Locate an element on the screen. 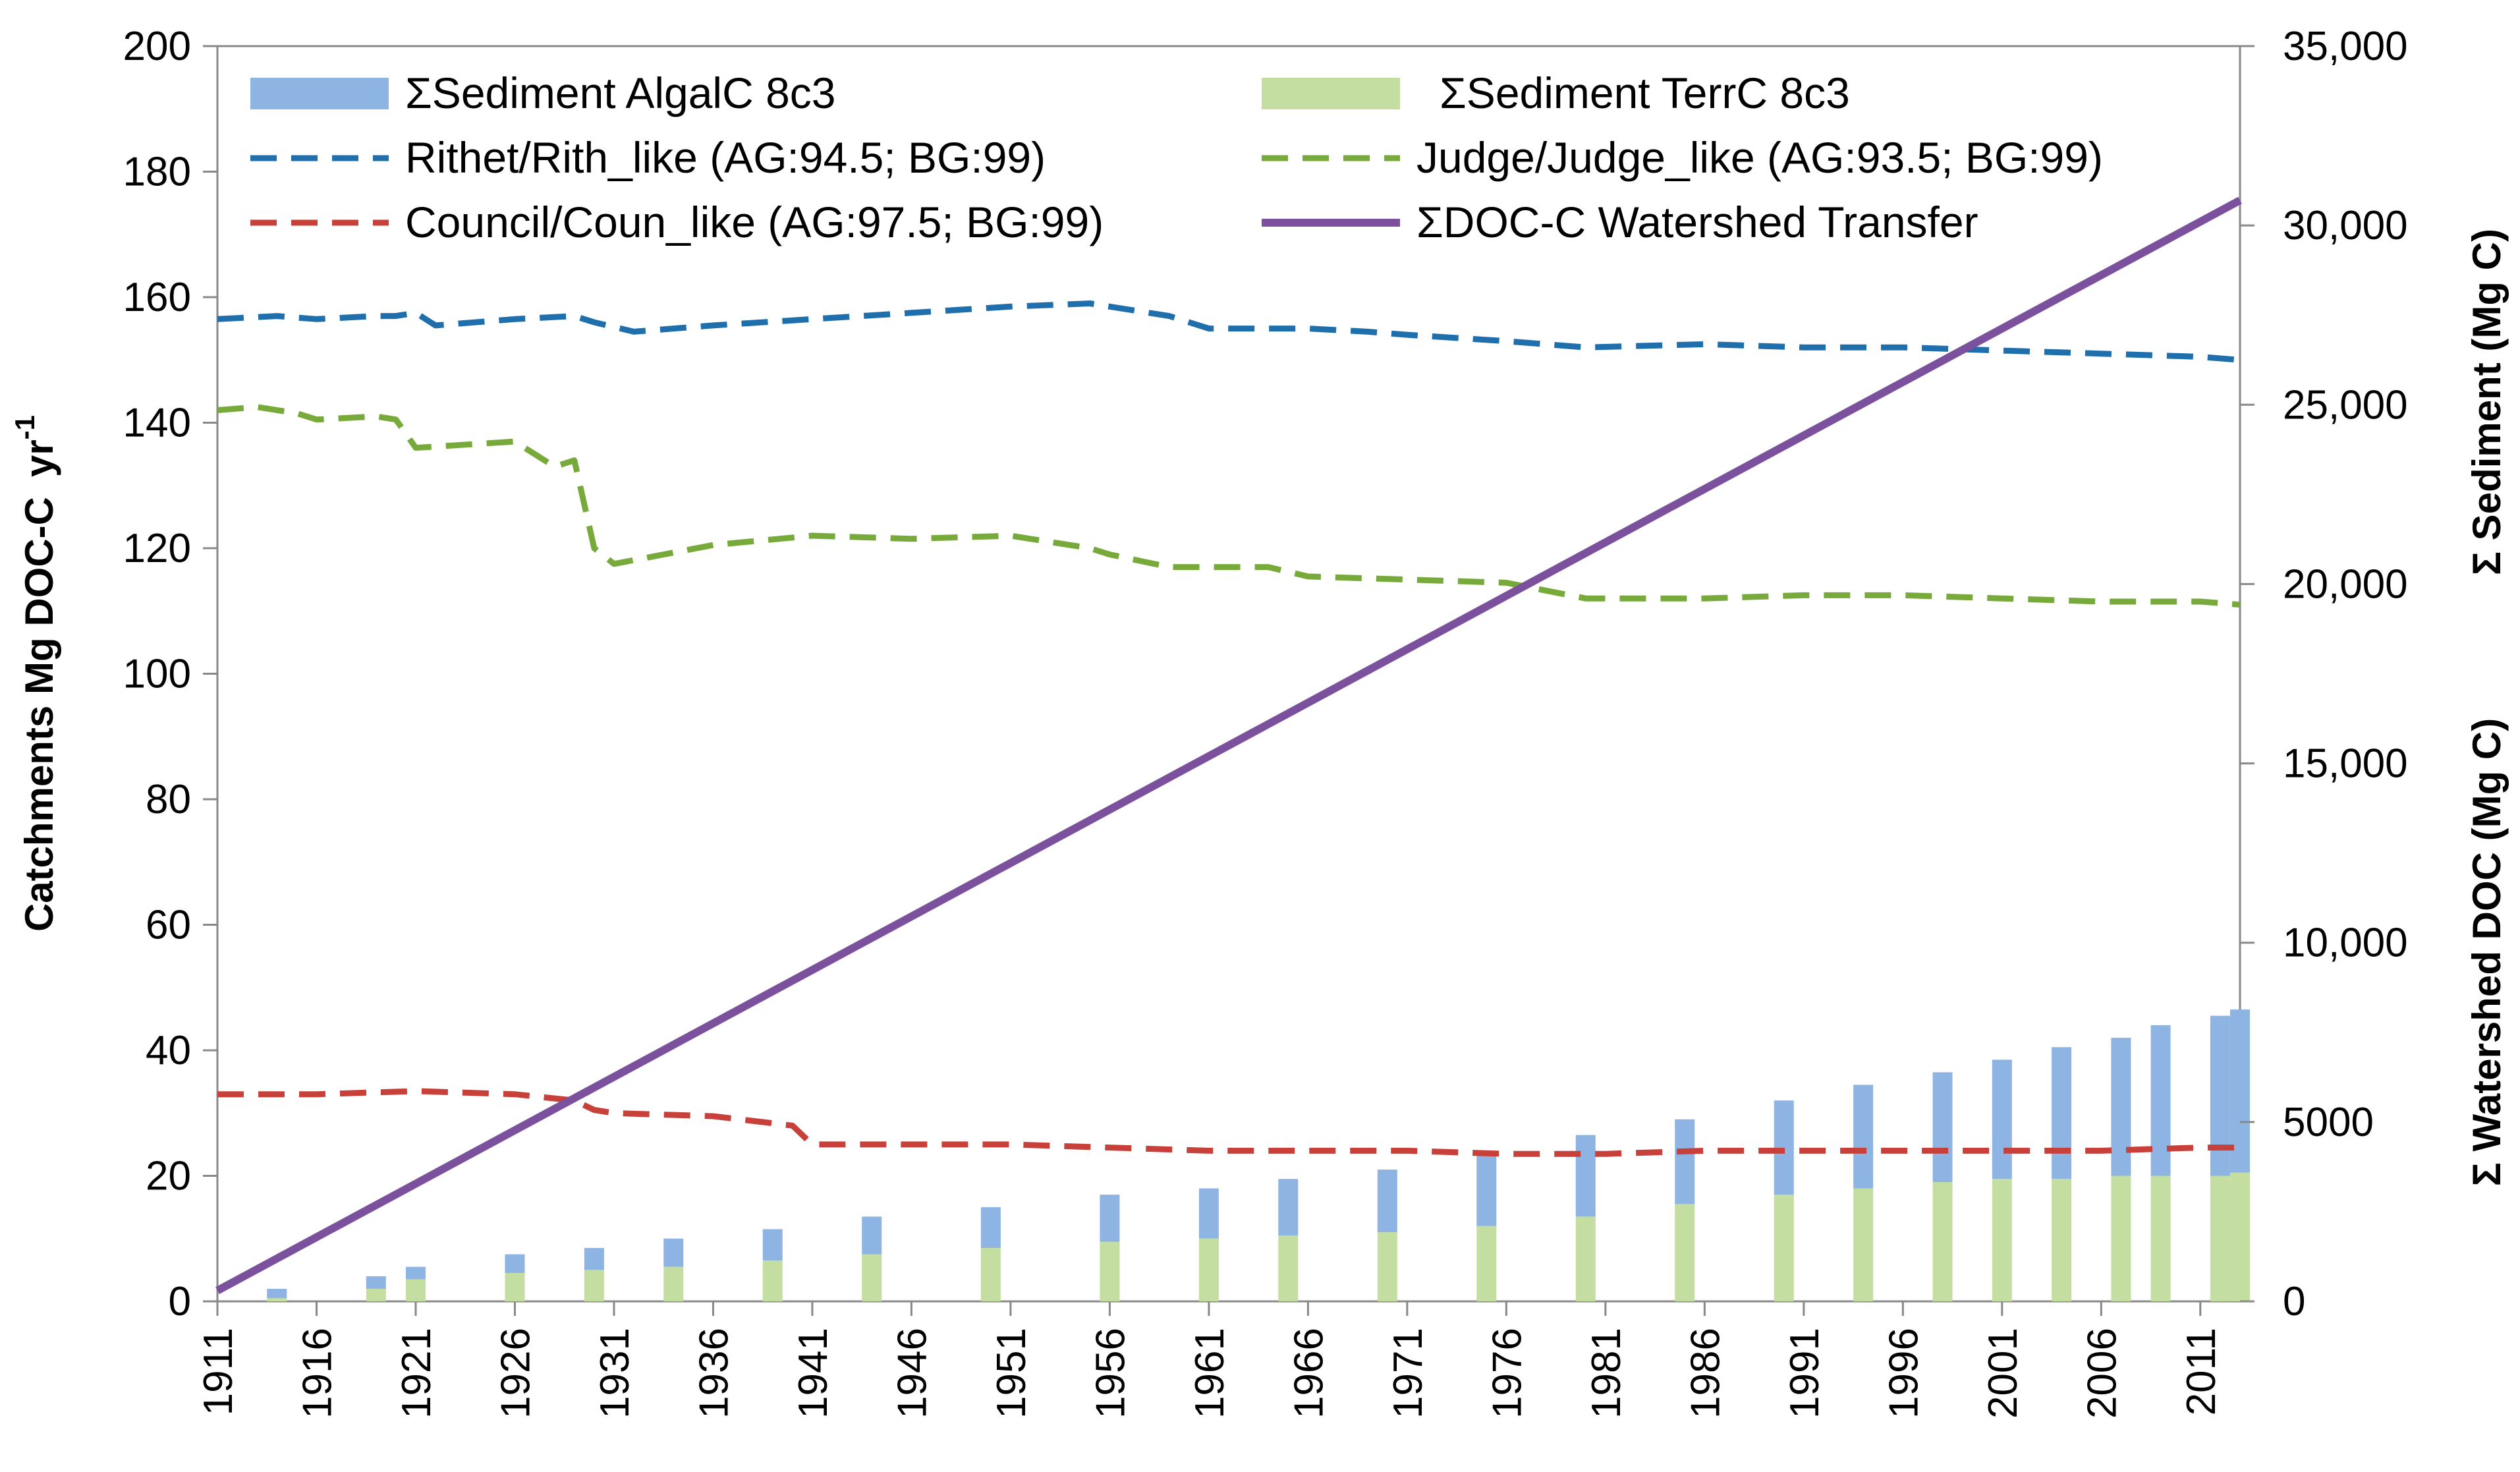  x-tick-label: 1951 is located at coordinates (1011, 1374).